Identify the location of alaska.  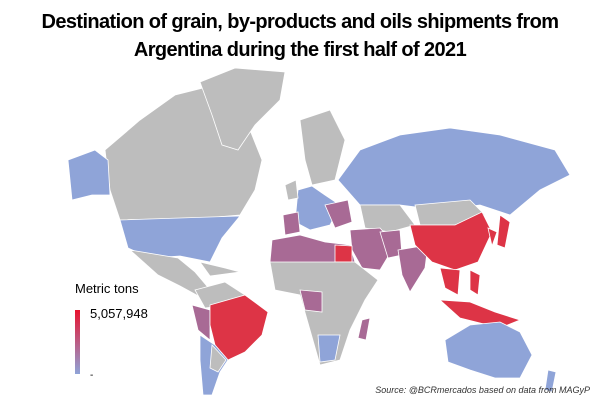
(89, 175).